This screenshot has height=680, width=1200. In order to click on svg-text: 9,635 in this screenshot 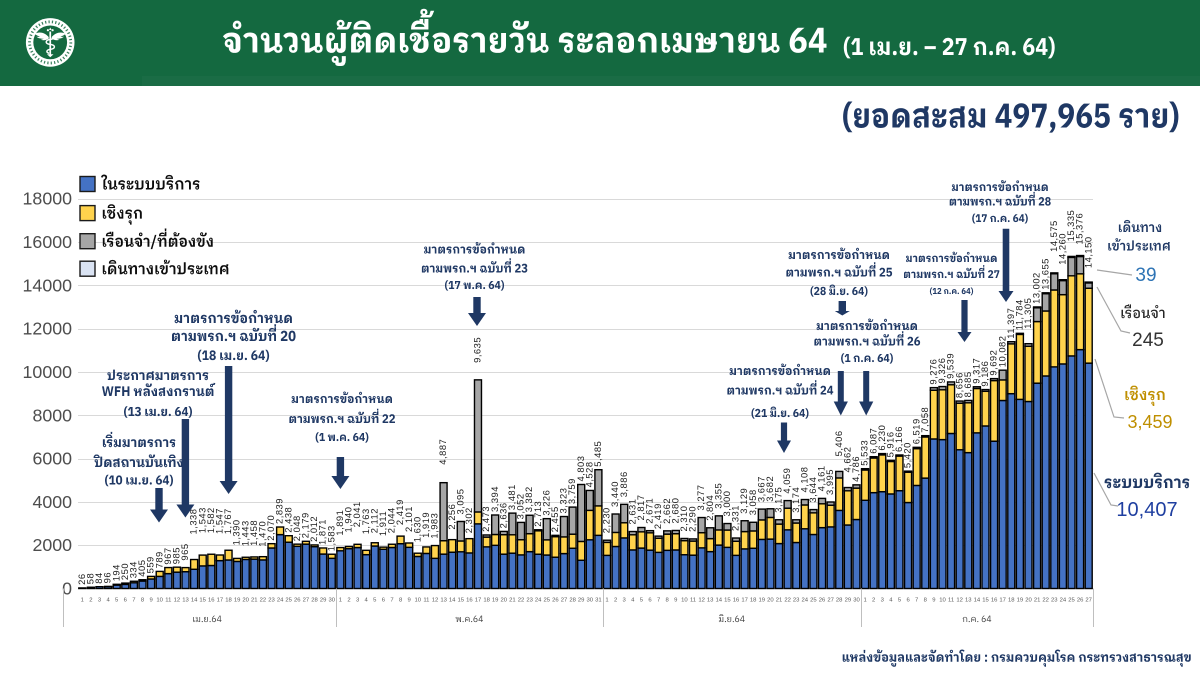, I will do `click(477, 350)`.